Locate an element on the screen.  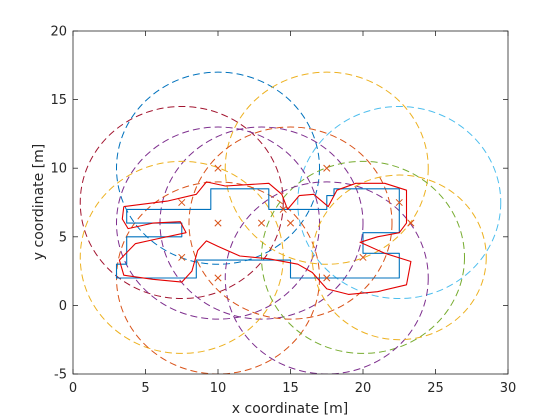
x-axis-label: x coordinate [m] is located at coordinates (290, 409).